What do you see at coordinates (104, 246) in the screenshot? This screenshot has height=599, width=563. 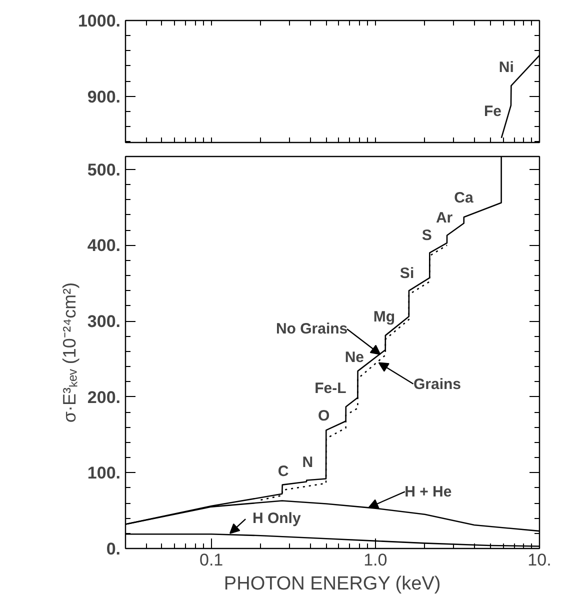 I see `y-tick-label: 400.` at bounding box center [104, 246].